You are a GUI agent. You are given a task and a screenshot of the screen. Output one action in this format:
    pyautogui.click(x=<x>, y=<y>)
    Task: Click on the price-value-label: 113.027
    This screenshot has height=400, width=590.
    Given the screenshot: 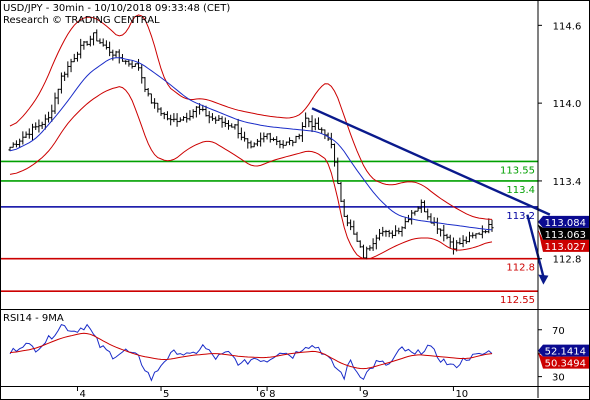 What is the action you would take?
    pyautogui.click(x=565, y=247)
    